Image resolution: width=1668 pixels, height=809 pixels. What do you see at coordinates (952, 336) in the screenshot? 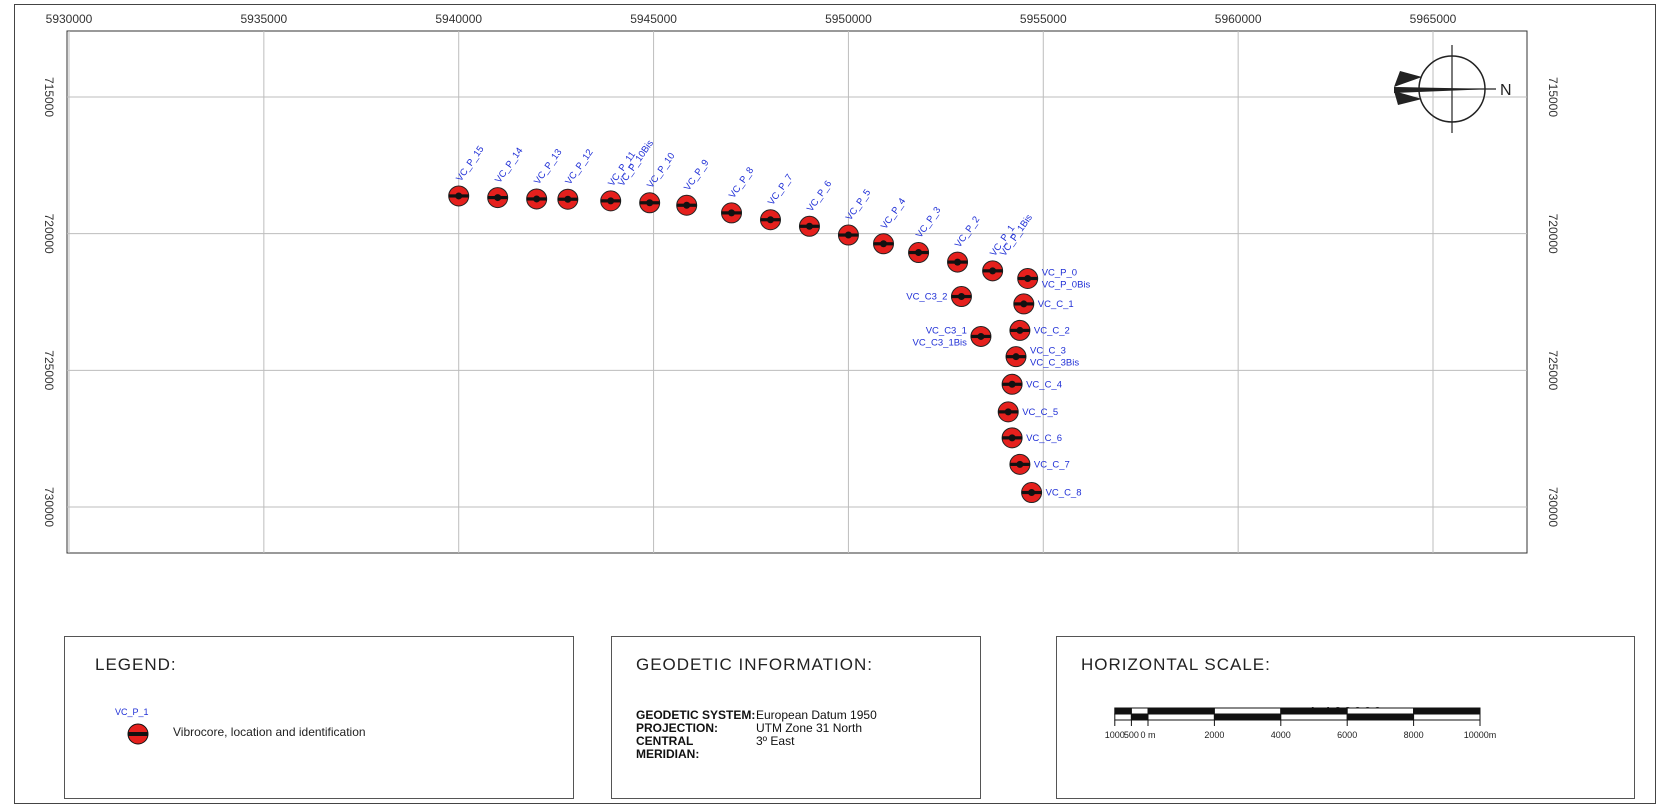
I see `vibrocore-point: VC_C3_1VC_C3_1Bis` at bounding box center [952, 336].